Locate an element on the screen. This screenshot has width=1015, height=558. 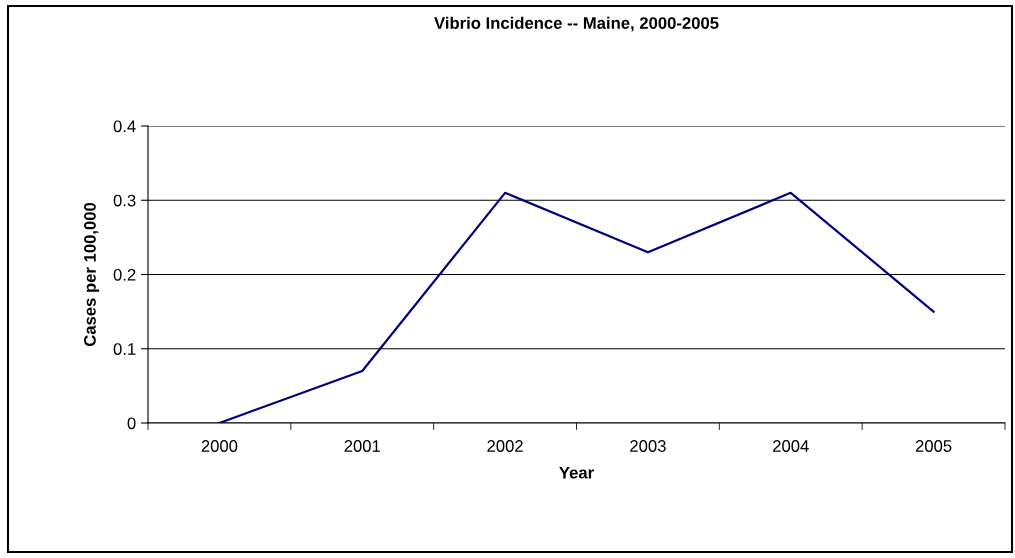
y-axis-title: Cases per 100,000 is located at coordinates (92, 274).